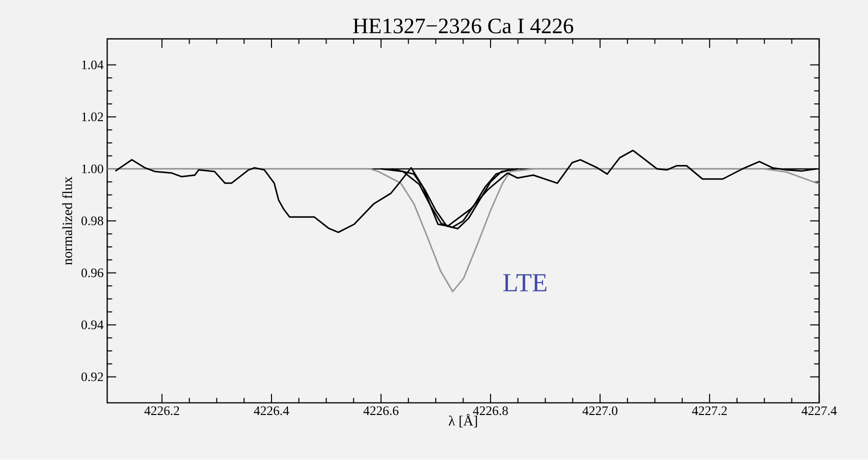 The height and width of the screenshot is (460, 868). What do you see at coordinates (93, 169) in the screenshot?
I see `y-tick-label: 1.00` at bounding box center [93, 169].